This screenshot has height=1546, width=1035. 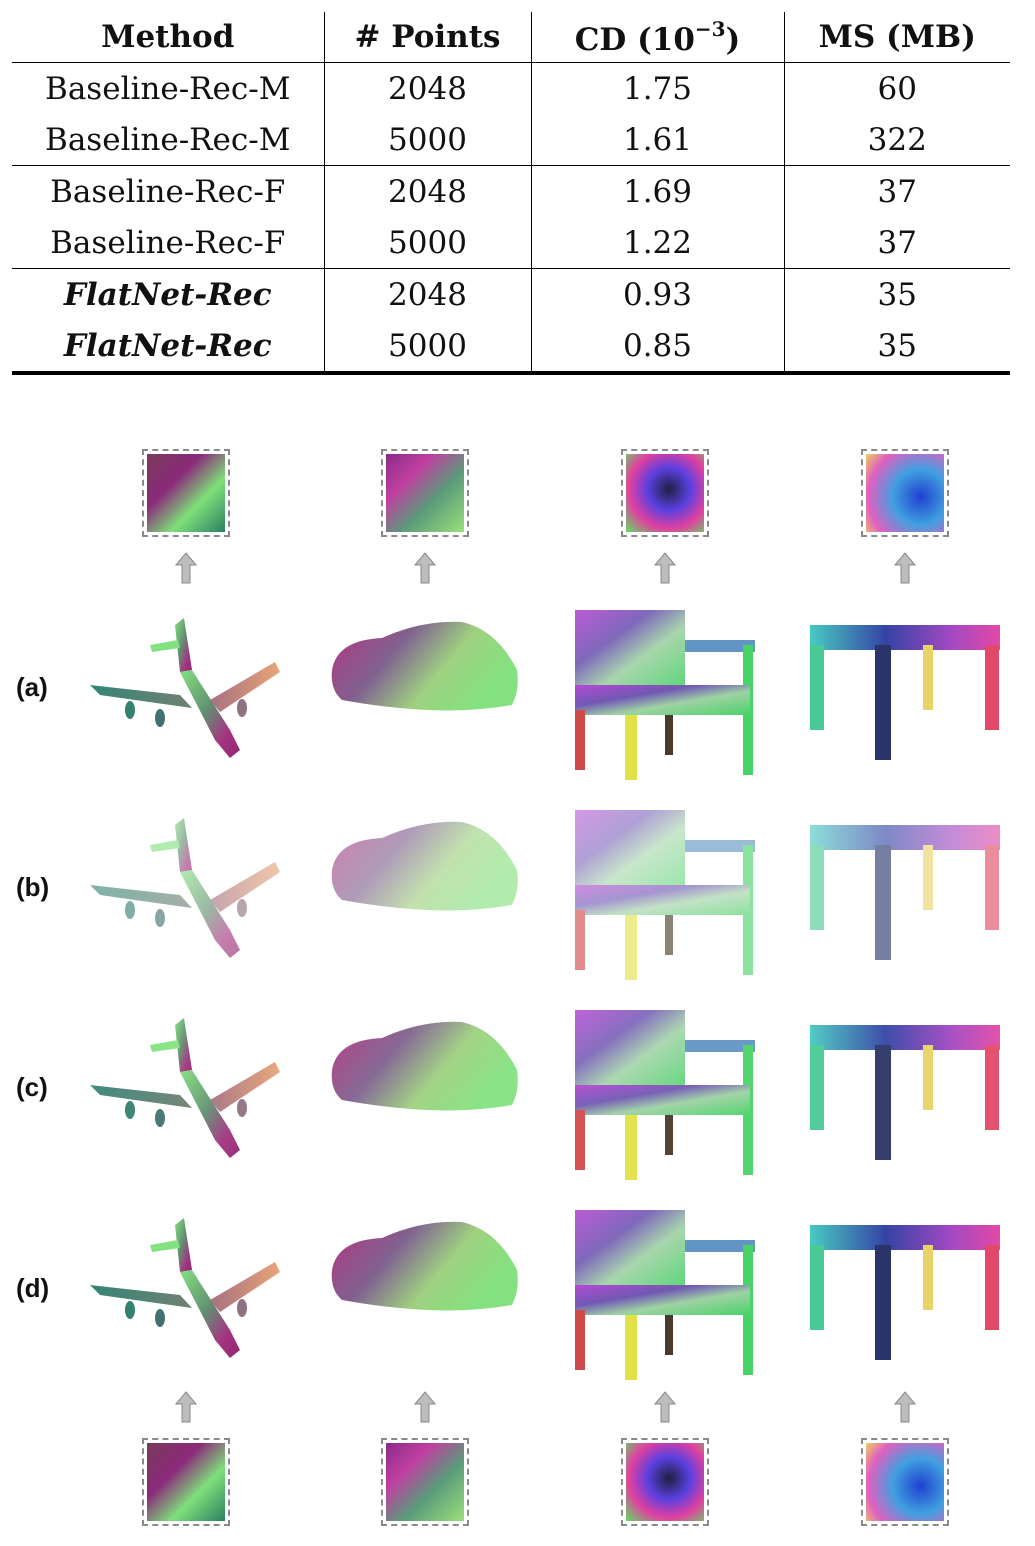 I want to click on cell-ms: 322, so click(x=897, y=140).